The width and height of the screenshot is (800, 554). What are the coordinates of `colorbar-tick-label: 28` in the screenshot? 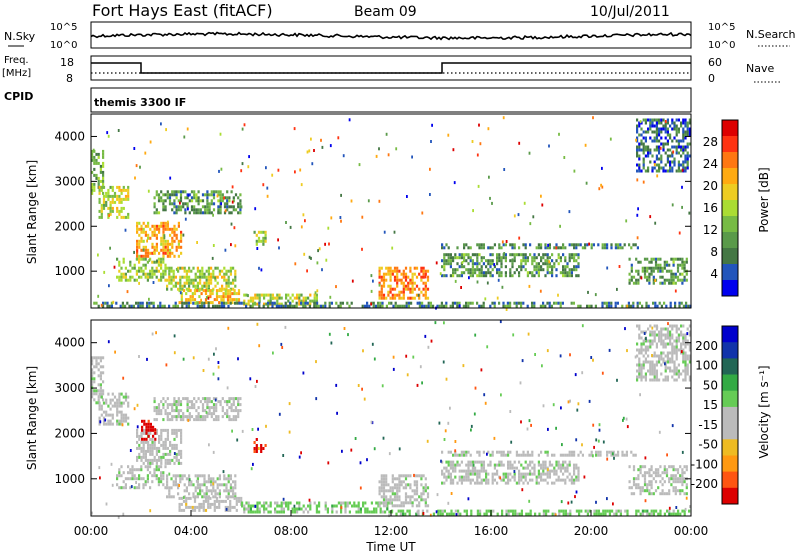 It's located at (710, 142).